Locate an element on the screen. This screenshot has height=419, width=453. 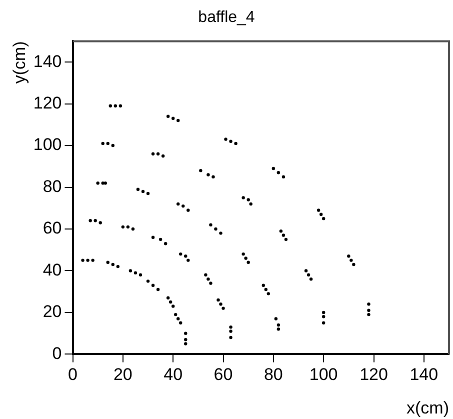
x-tick-label: 140 is located at coordinates (424, 374).